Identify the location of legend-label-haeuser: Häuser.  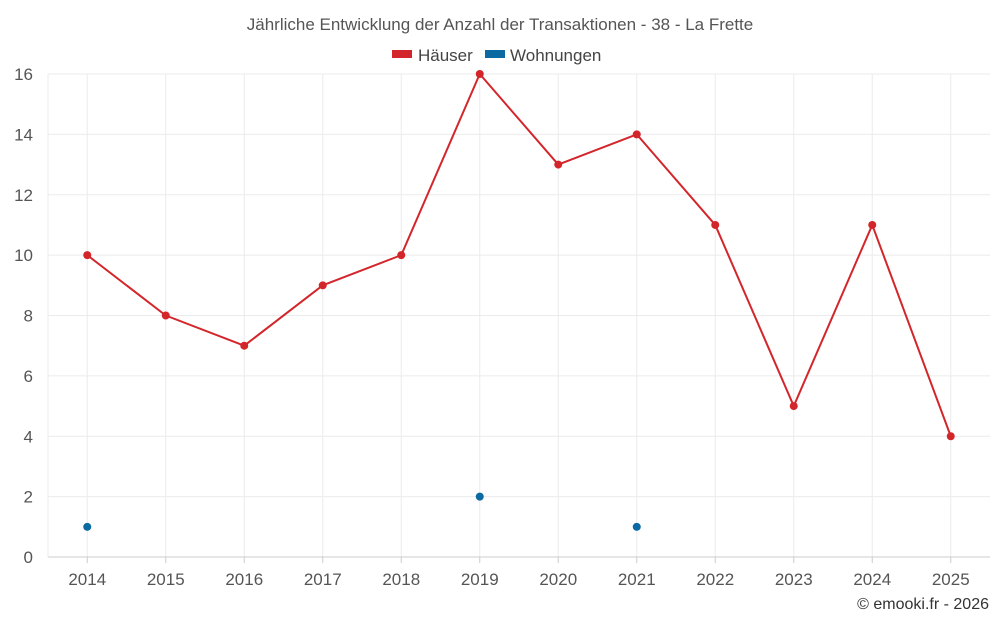
(445, 55).